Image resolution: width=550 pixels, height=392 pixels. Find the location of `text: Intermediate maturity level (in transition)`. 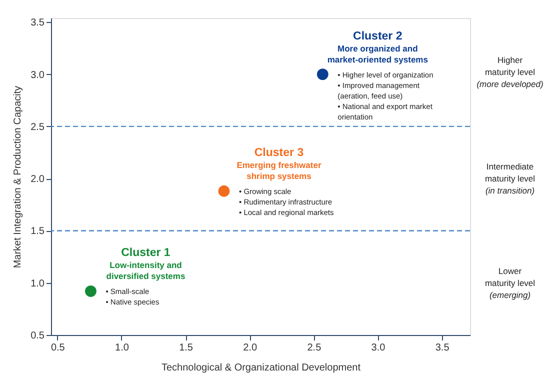

text: Intermediate maturity level (in transition) is located at coordinates (510, 179).